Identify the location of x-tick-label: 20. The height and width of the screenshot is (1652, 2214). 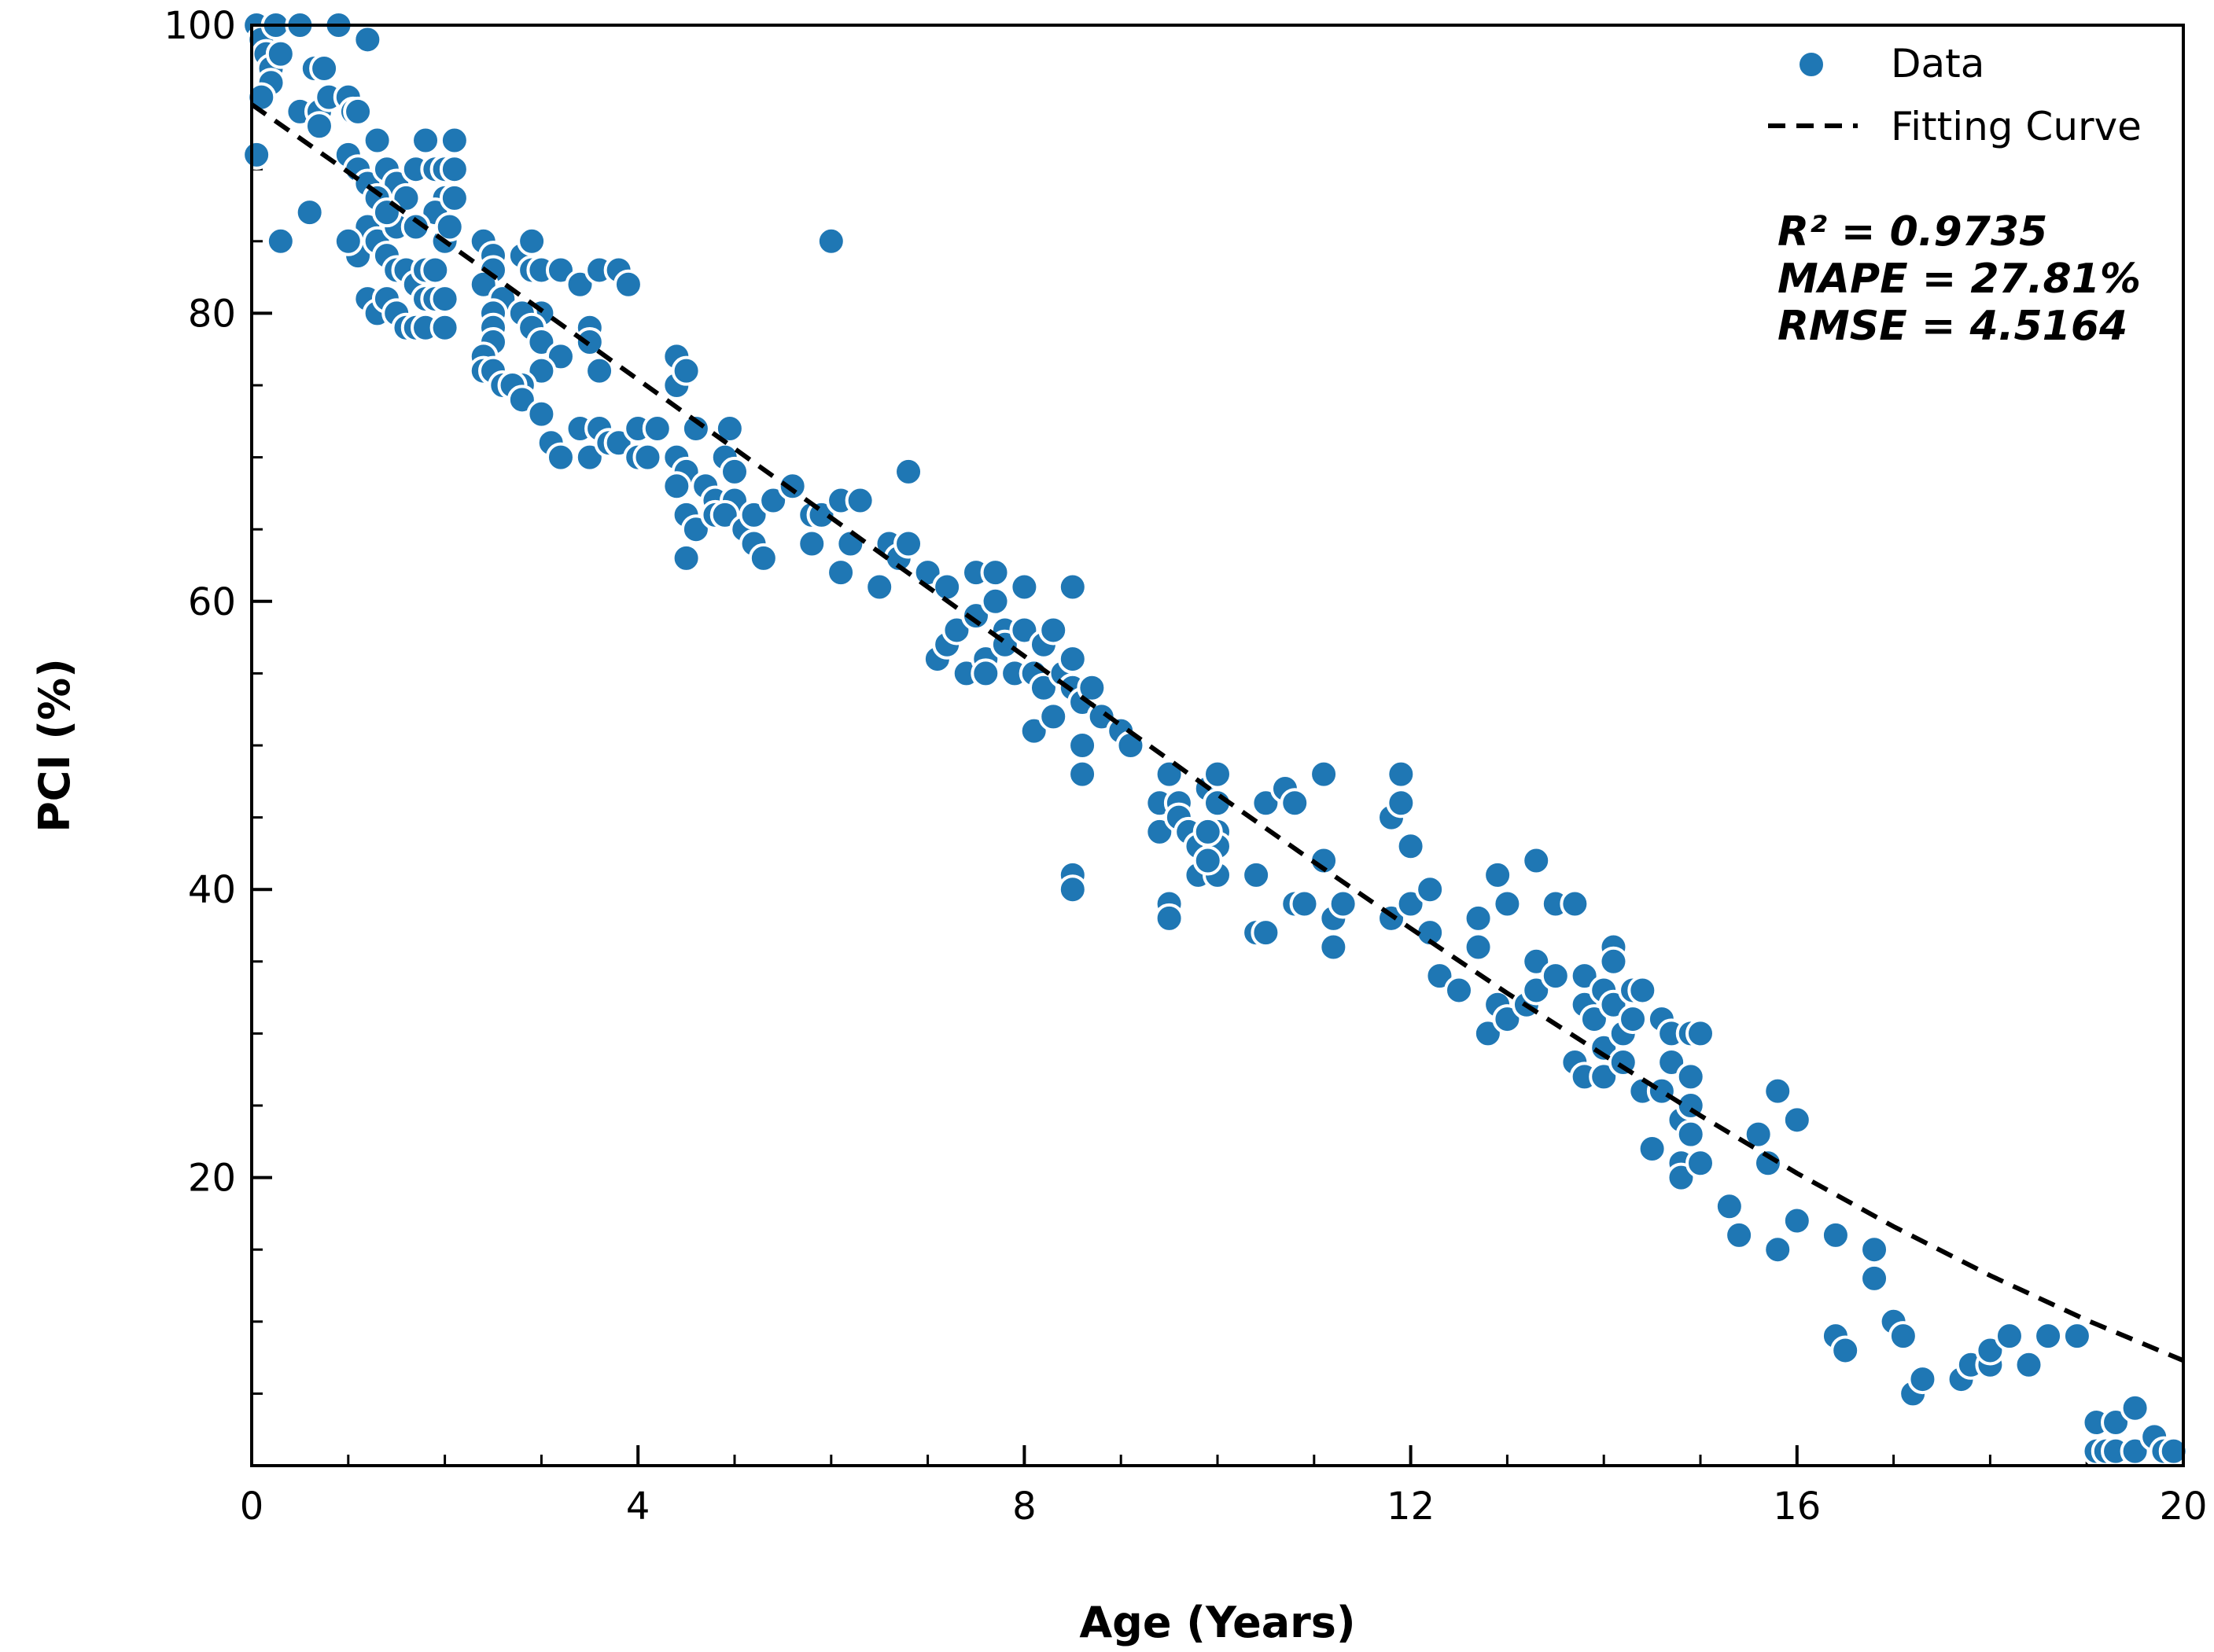
(2183, 1507).